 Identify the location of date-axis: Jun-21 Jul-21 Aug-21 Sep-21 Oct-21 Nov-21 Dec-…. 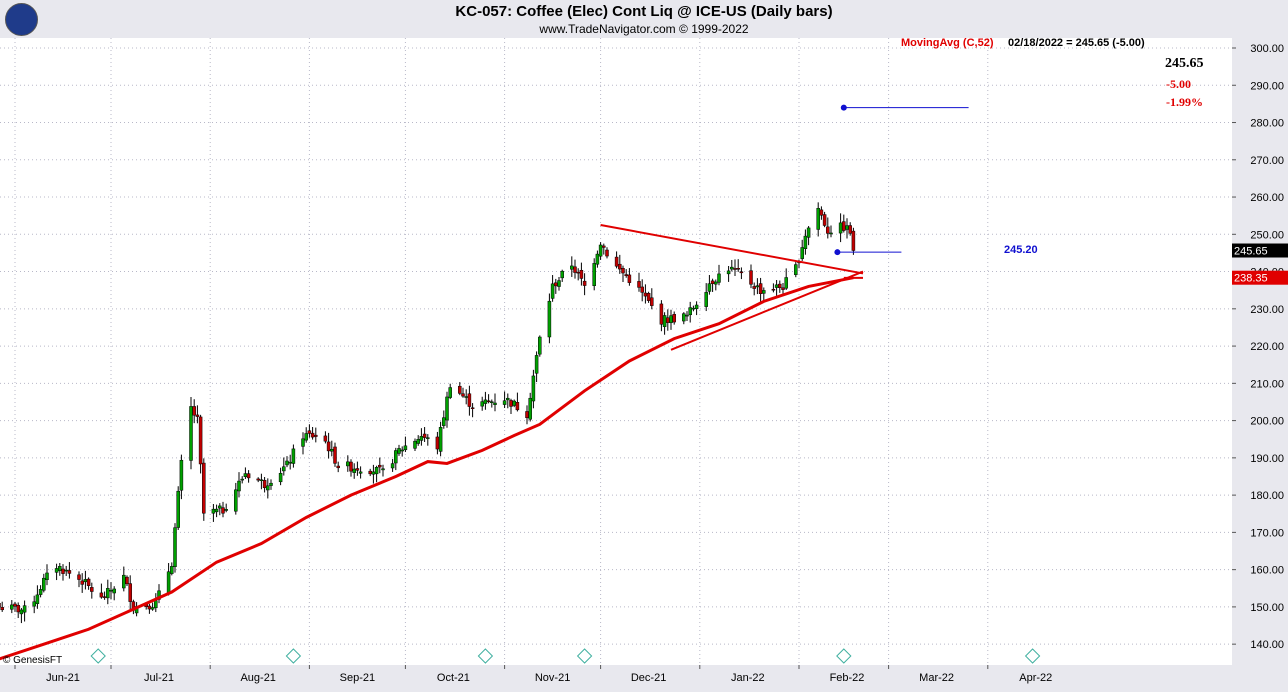
(616, 676).